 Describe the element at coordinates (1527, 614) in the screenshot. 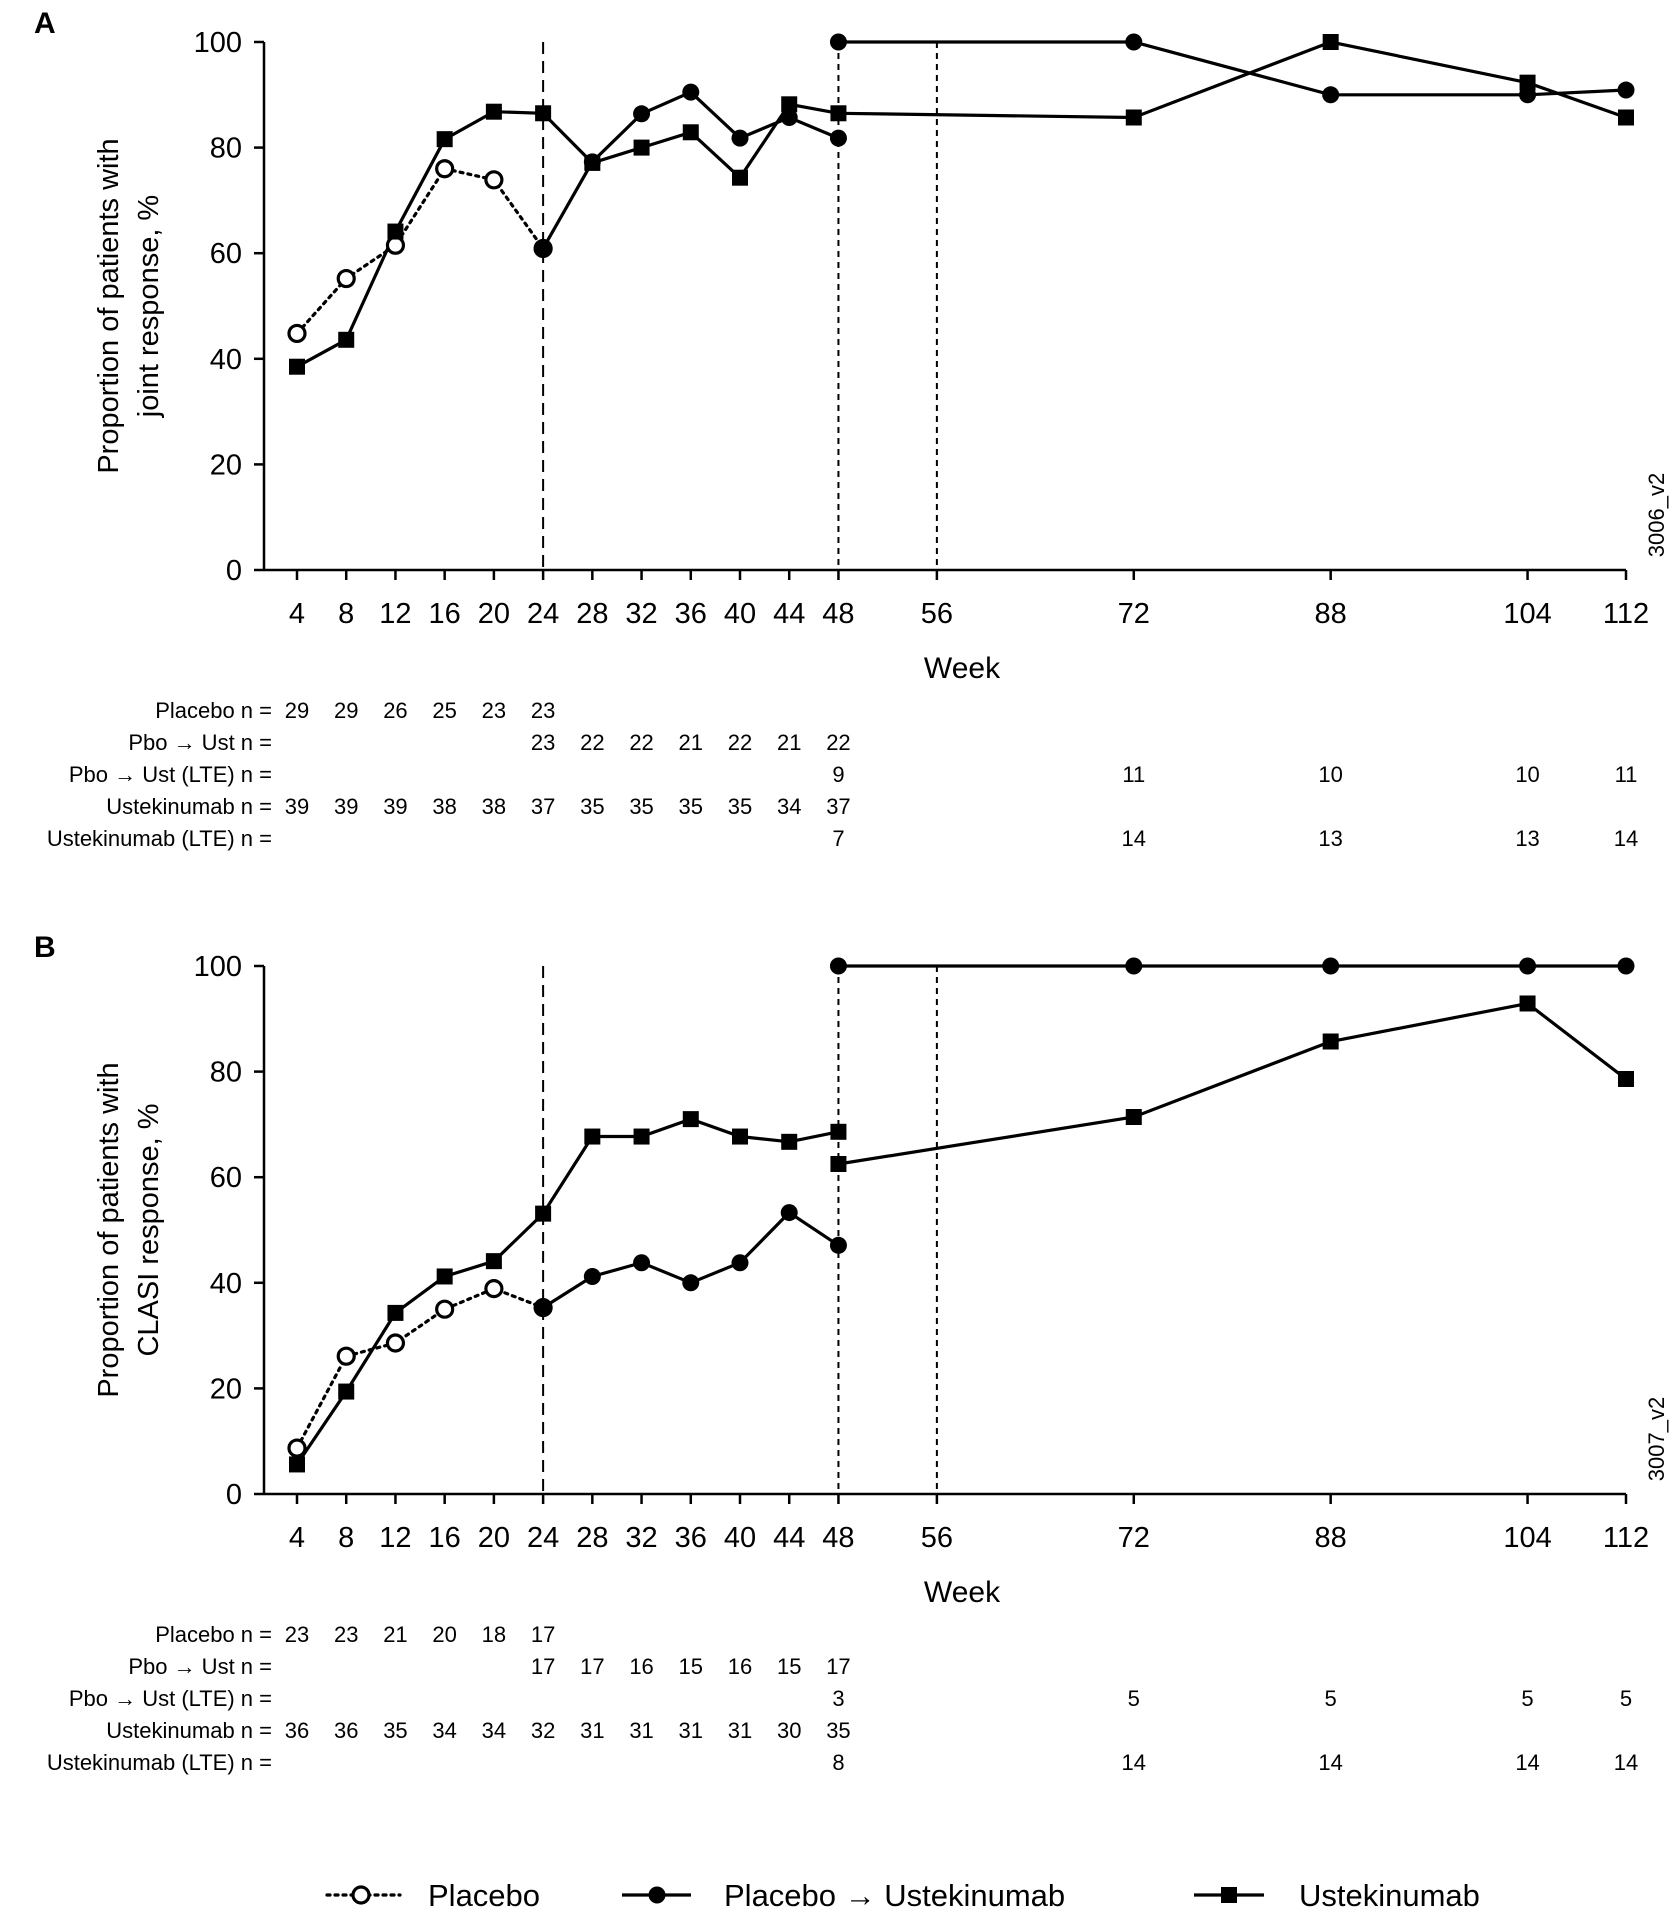

I see `x-tick-label: 104` at that location.